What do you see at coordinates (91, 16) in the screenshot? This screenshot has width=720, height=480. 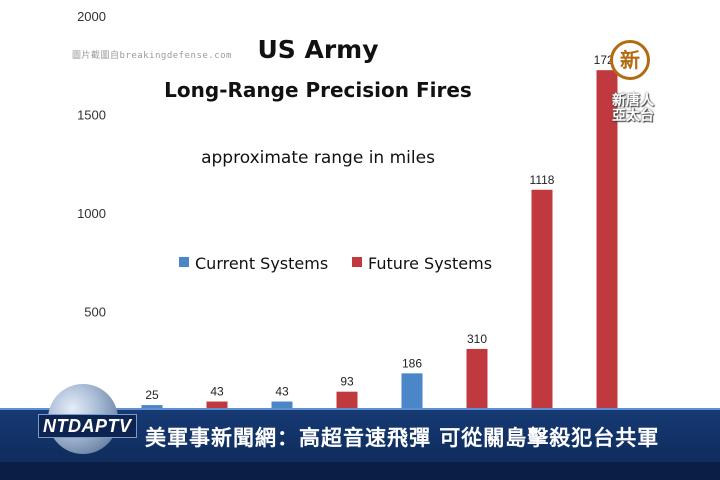 I see `y-tick-label: 2000` at bounding box center [91, 16].